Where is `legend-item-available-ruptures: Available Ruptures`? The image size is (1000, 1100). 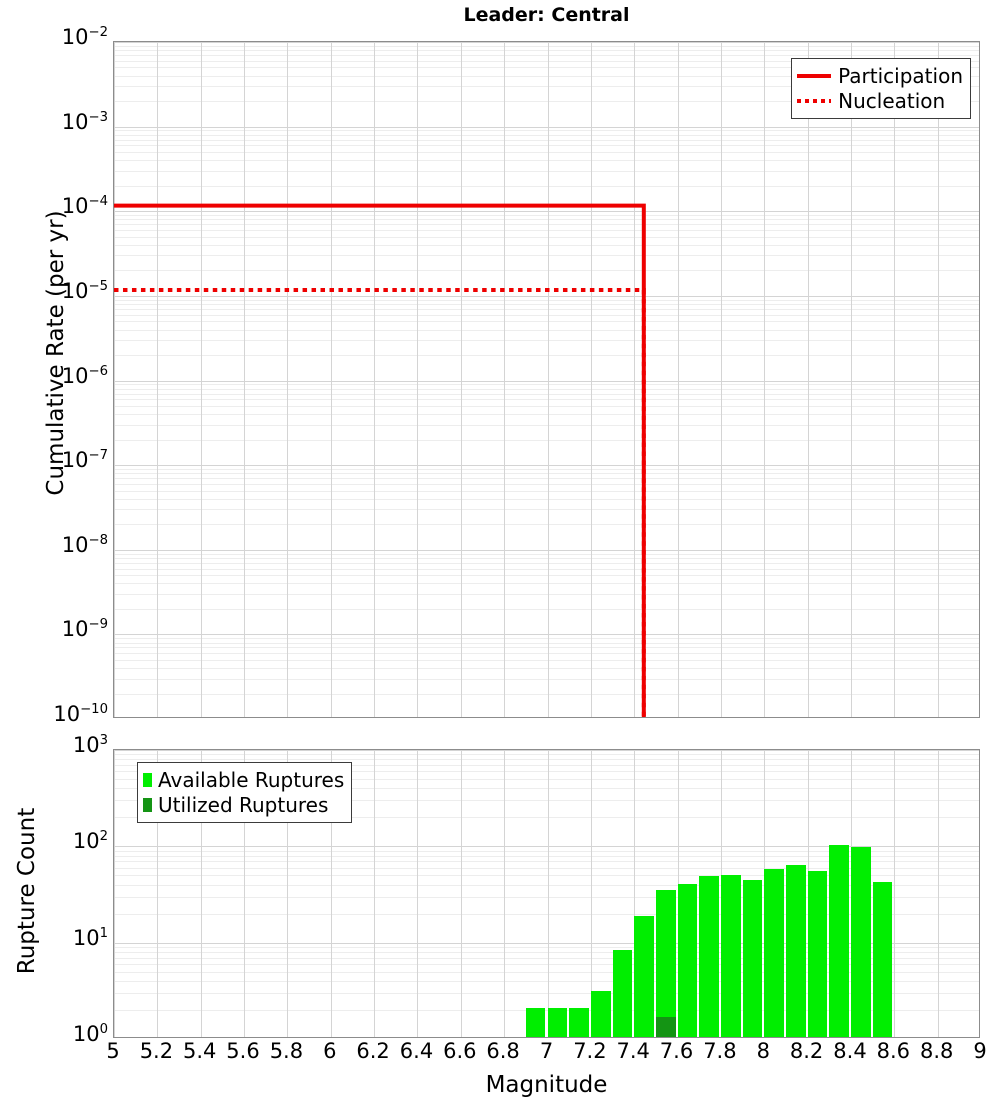 legend-item-available-ruptures: Available Ruptures is located at coordinates (243, 779).